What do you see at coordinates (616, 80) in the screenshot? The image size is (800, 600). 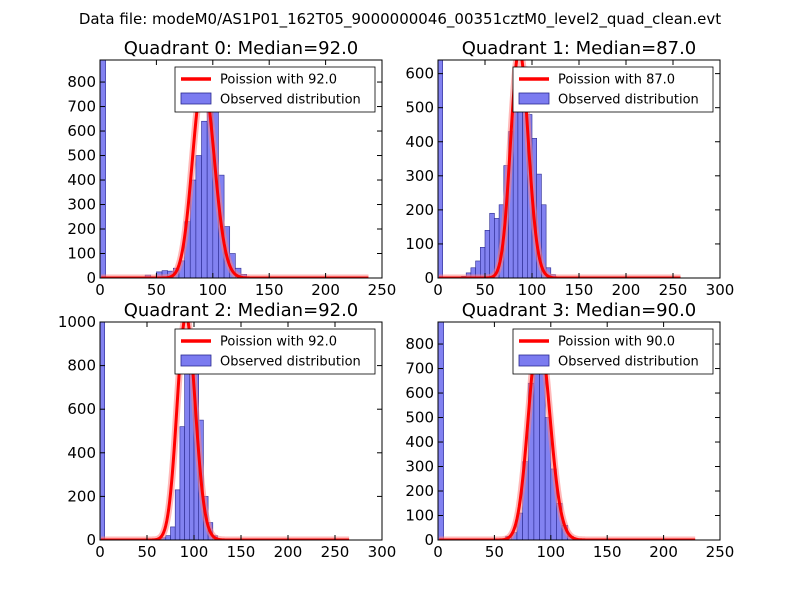 I see `legend-line-label: Poission with 87.0` at bounding box center [616, 80].